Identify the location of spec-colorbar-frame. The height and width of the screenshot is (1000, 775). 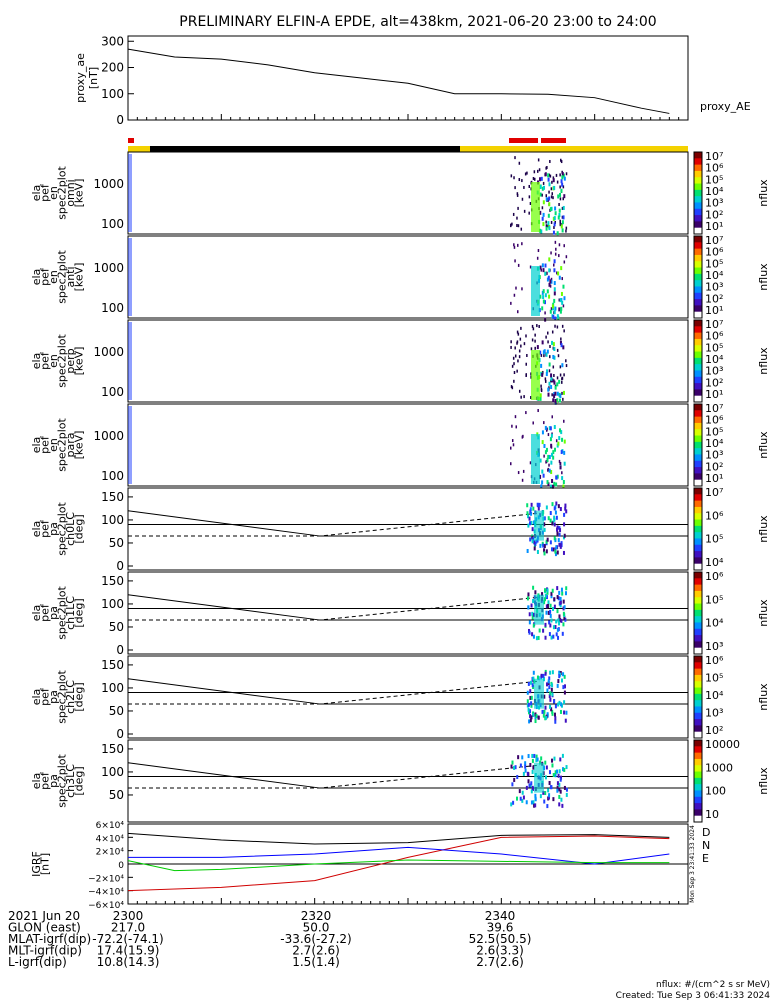
(698, 193).